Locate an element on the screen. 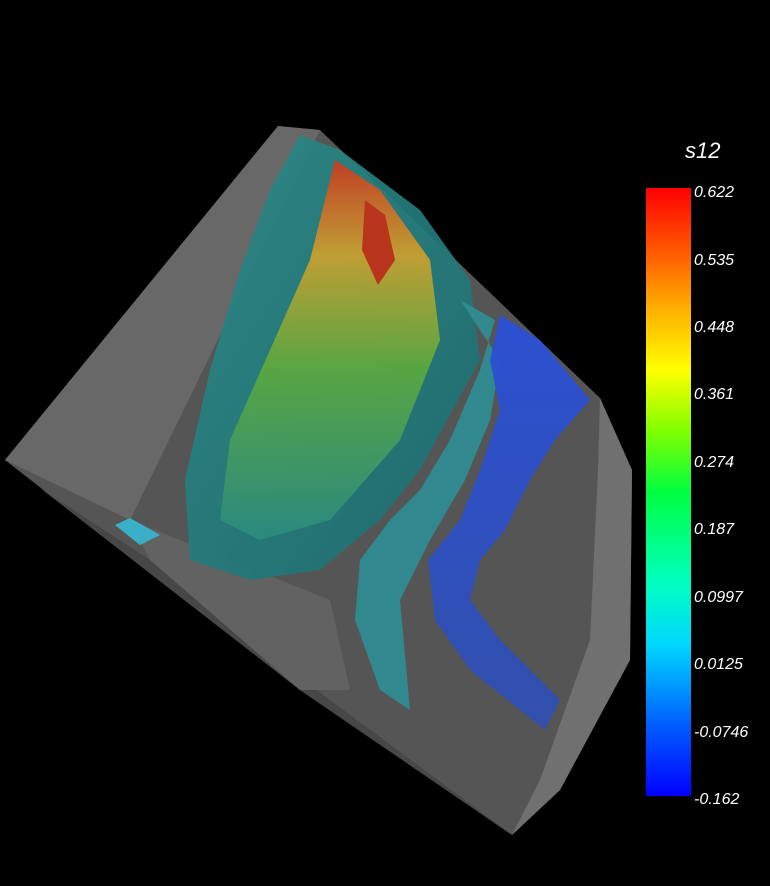 This screenshot has width=770, height=886. colorbar-tick: 0.361 is located at coordinates (714, 394).